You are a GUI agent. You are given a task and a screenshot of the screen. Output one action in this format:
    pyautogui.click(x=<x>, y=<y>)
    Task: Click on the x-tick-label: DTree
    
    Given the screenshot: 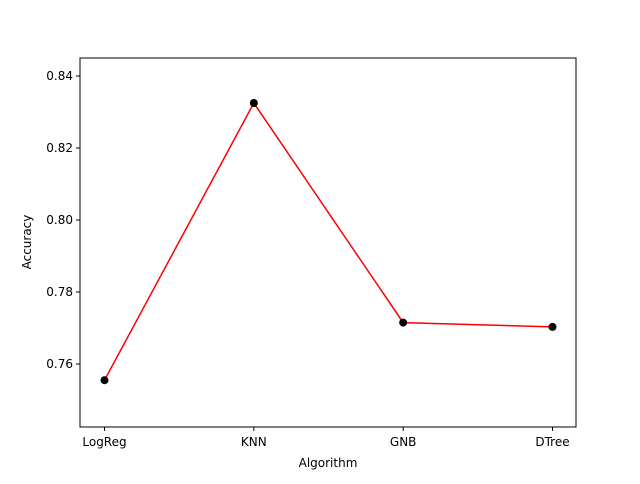 What is the action you would take?
    pyautogui.click(x=552, y=442)
    